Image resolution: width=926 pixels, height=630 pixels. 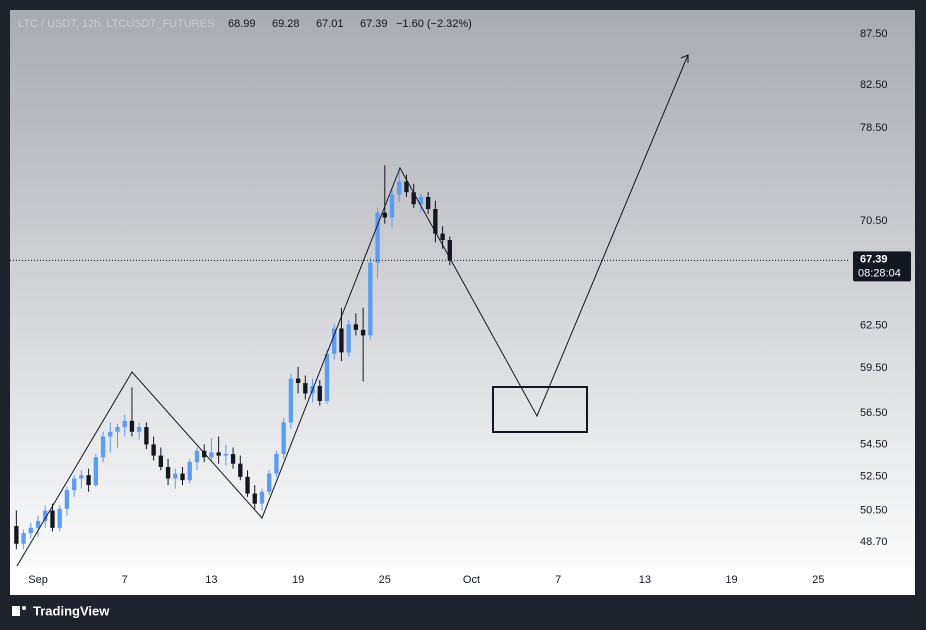 What do you see at coordinates (684, 58) in the screenshot?
I see `arrow-head` at bounding box center [684, 58].